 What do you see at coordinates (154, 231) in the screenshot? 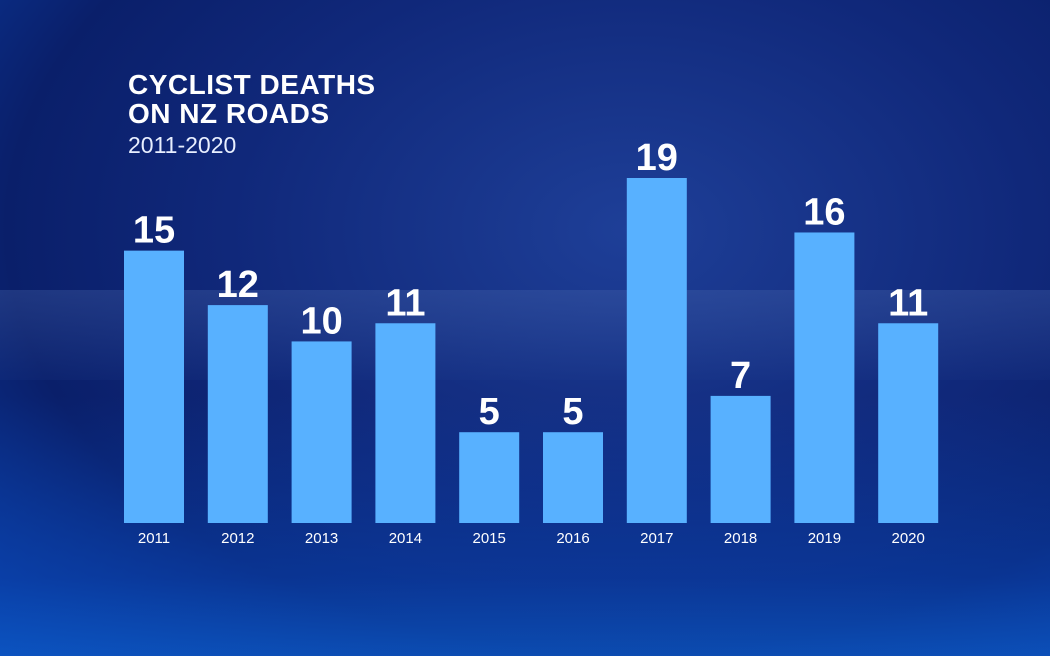
I see `value-label-2011: 15` at bounding box center [154, 231].